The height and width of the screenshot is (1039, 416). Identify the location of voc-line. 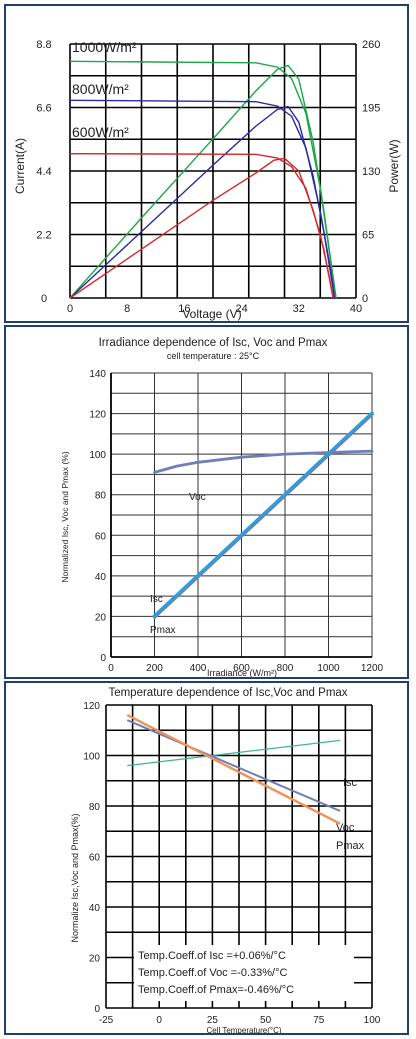
(233, 765).